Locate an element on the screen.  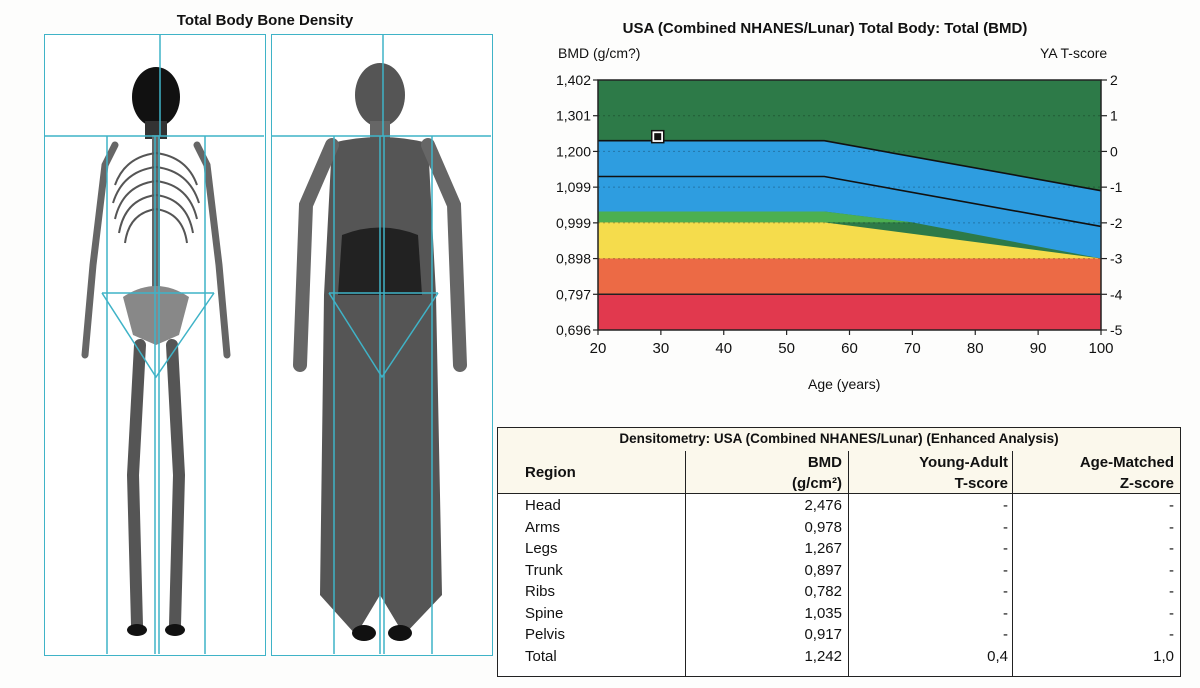
x-tick-label: 40 is located at coordinates (723, 348).